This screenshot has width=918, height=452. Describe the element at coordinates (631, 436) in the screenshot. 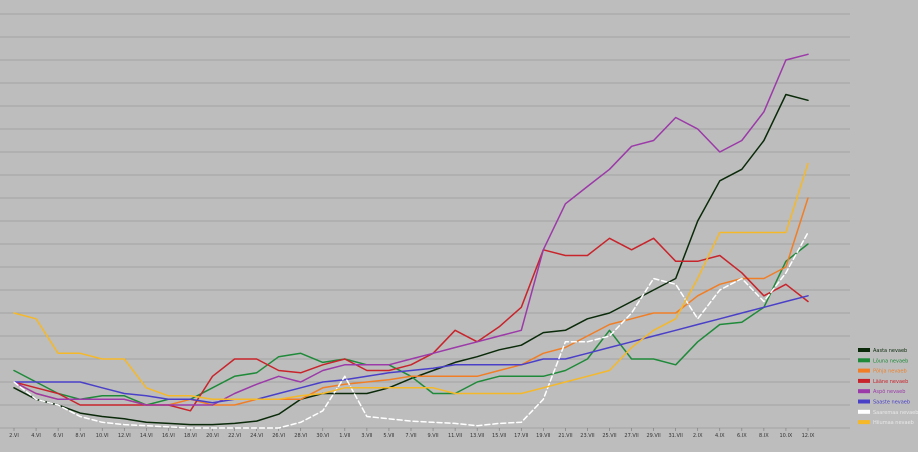

I see `x-tick-label: 27.VII` at that location.